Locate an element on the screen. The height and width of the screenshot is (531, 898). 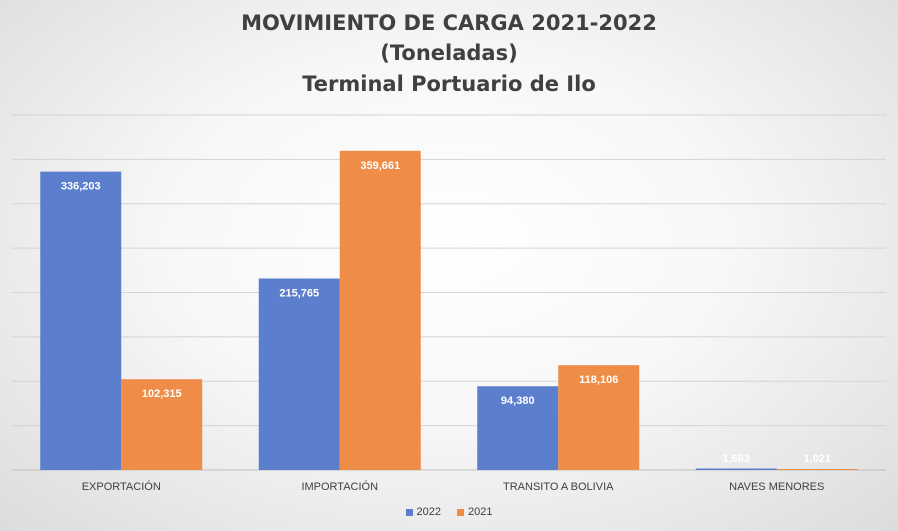
x-tick-label: NAVES MENORES is located at coordinates (776, 487).